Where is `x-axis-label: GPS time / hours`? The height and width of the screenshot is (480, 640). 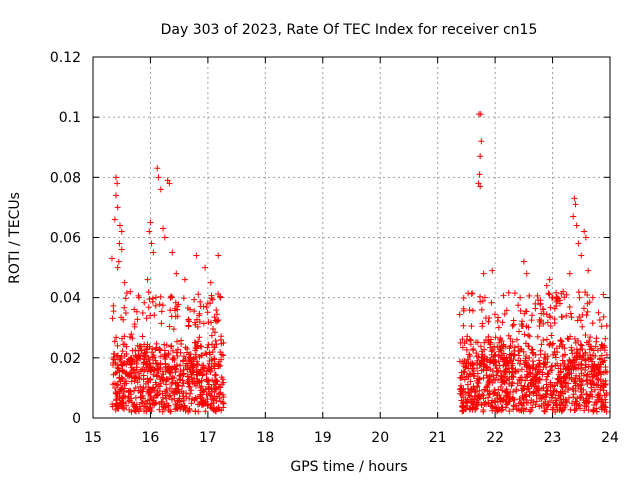
x-axis-label: GPS time / hours is located at coordinates (348, 467).